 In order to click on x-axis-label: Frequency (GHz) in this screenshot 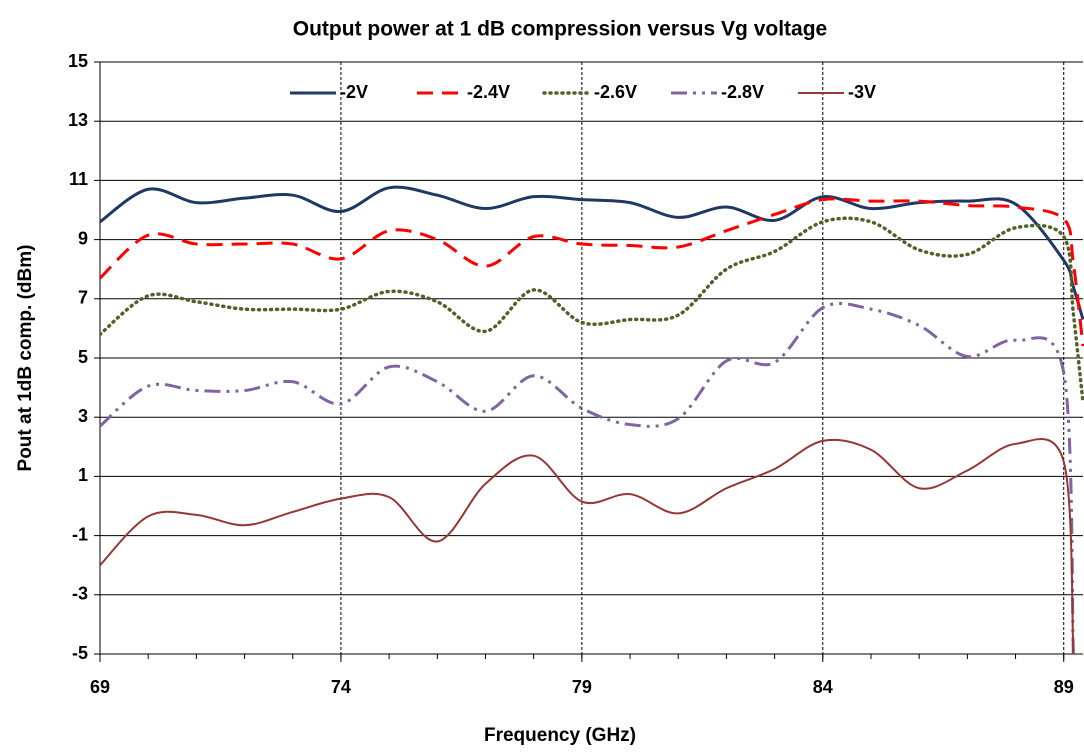, I will do `click(560, 735)`.